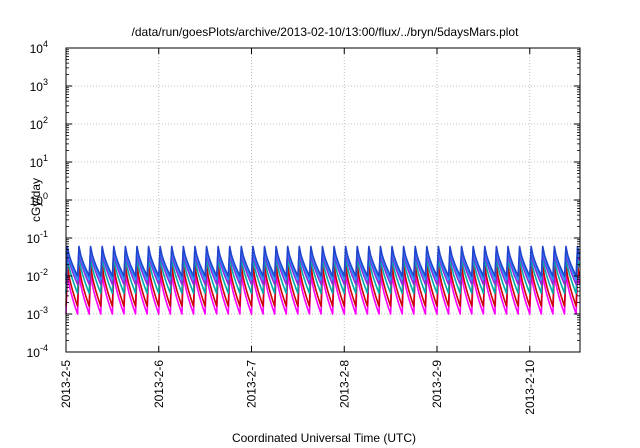  Describe the element at coordinates (530, 387) in the screenshot. I see `x-tick-label: 2013-2-10` at that location.